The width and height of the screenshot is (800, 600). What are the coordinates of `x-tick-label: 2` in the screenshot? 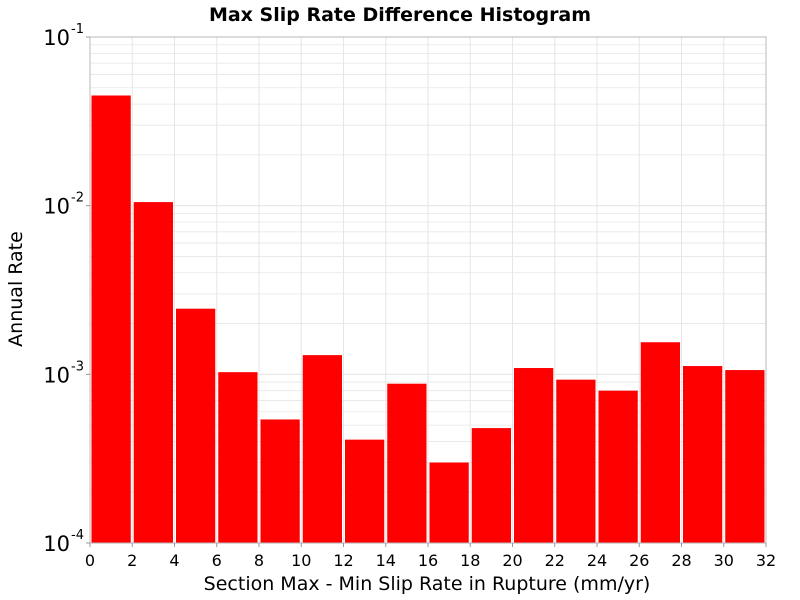 It's located at (132, 560).